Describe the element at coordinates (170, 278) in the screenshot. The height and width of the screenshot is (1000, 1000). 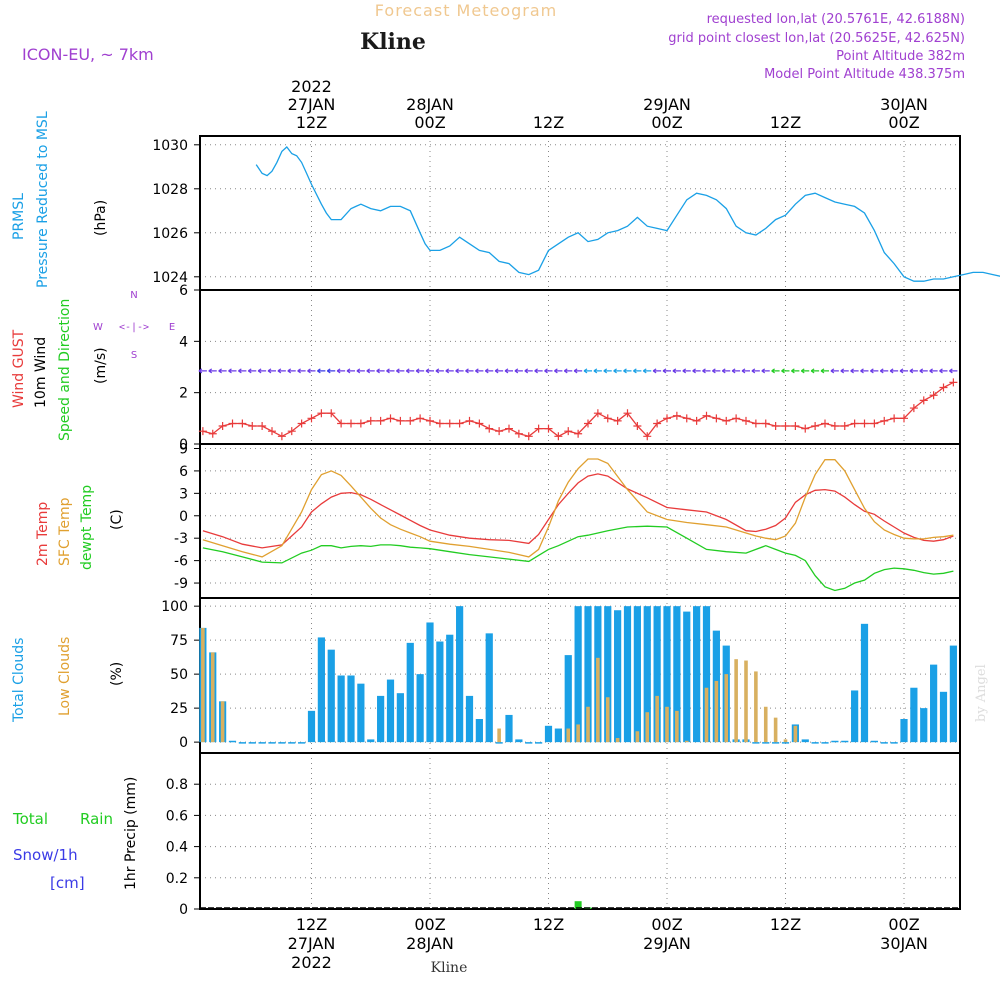
I see `y-tick-label: 1024` at that location.